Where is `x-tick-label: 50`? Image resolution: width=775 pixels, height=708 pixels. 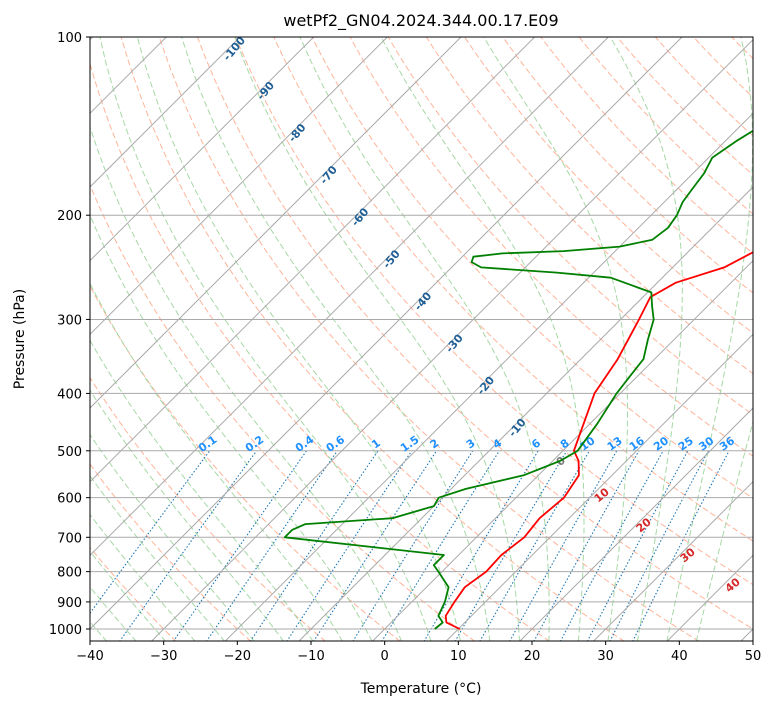 x-tick-label: 50 is located at coordinates (753, 656).